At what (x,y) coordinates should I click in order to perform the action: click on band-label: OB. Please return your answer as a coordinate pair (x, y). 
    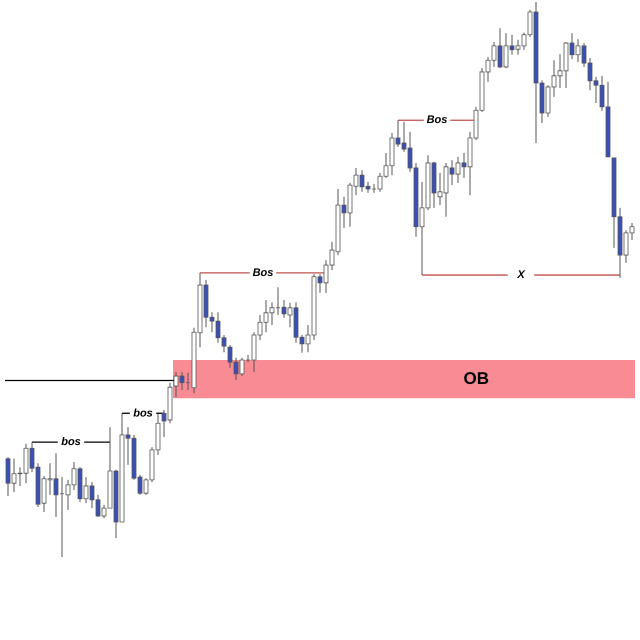
    Looking at the image, I should click on (477, 378).